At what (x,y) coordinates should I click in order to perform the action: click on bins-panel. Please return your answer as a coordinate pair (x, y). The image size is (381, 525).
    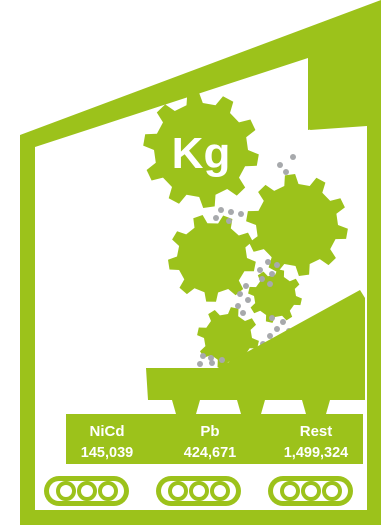
    Looking at the image, I should click on (214, 439).